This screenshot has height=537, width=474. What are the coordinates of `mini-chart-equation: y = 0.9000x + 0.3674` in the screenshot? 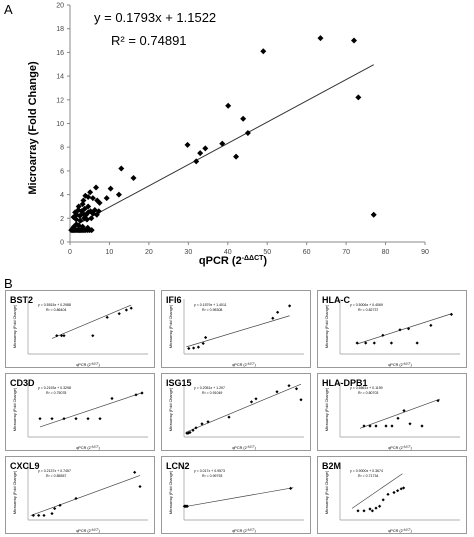 It's located at (366, 471).